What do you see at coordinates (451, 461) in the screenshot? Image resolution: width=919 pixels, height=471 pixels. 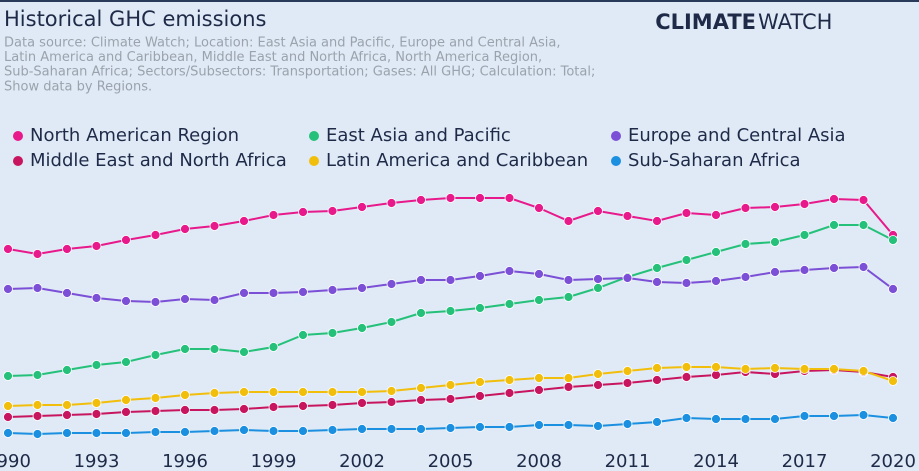 I see `x-tick-label: 2005` at bounding box center [451, 461].